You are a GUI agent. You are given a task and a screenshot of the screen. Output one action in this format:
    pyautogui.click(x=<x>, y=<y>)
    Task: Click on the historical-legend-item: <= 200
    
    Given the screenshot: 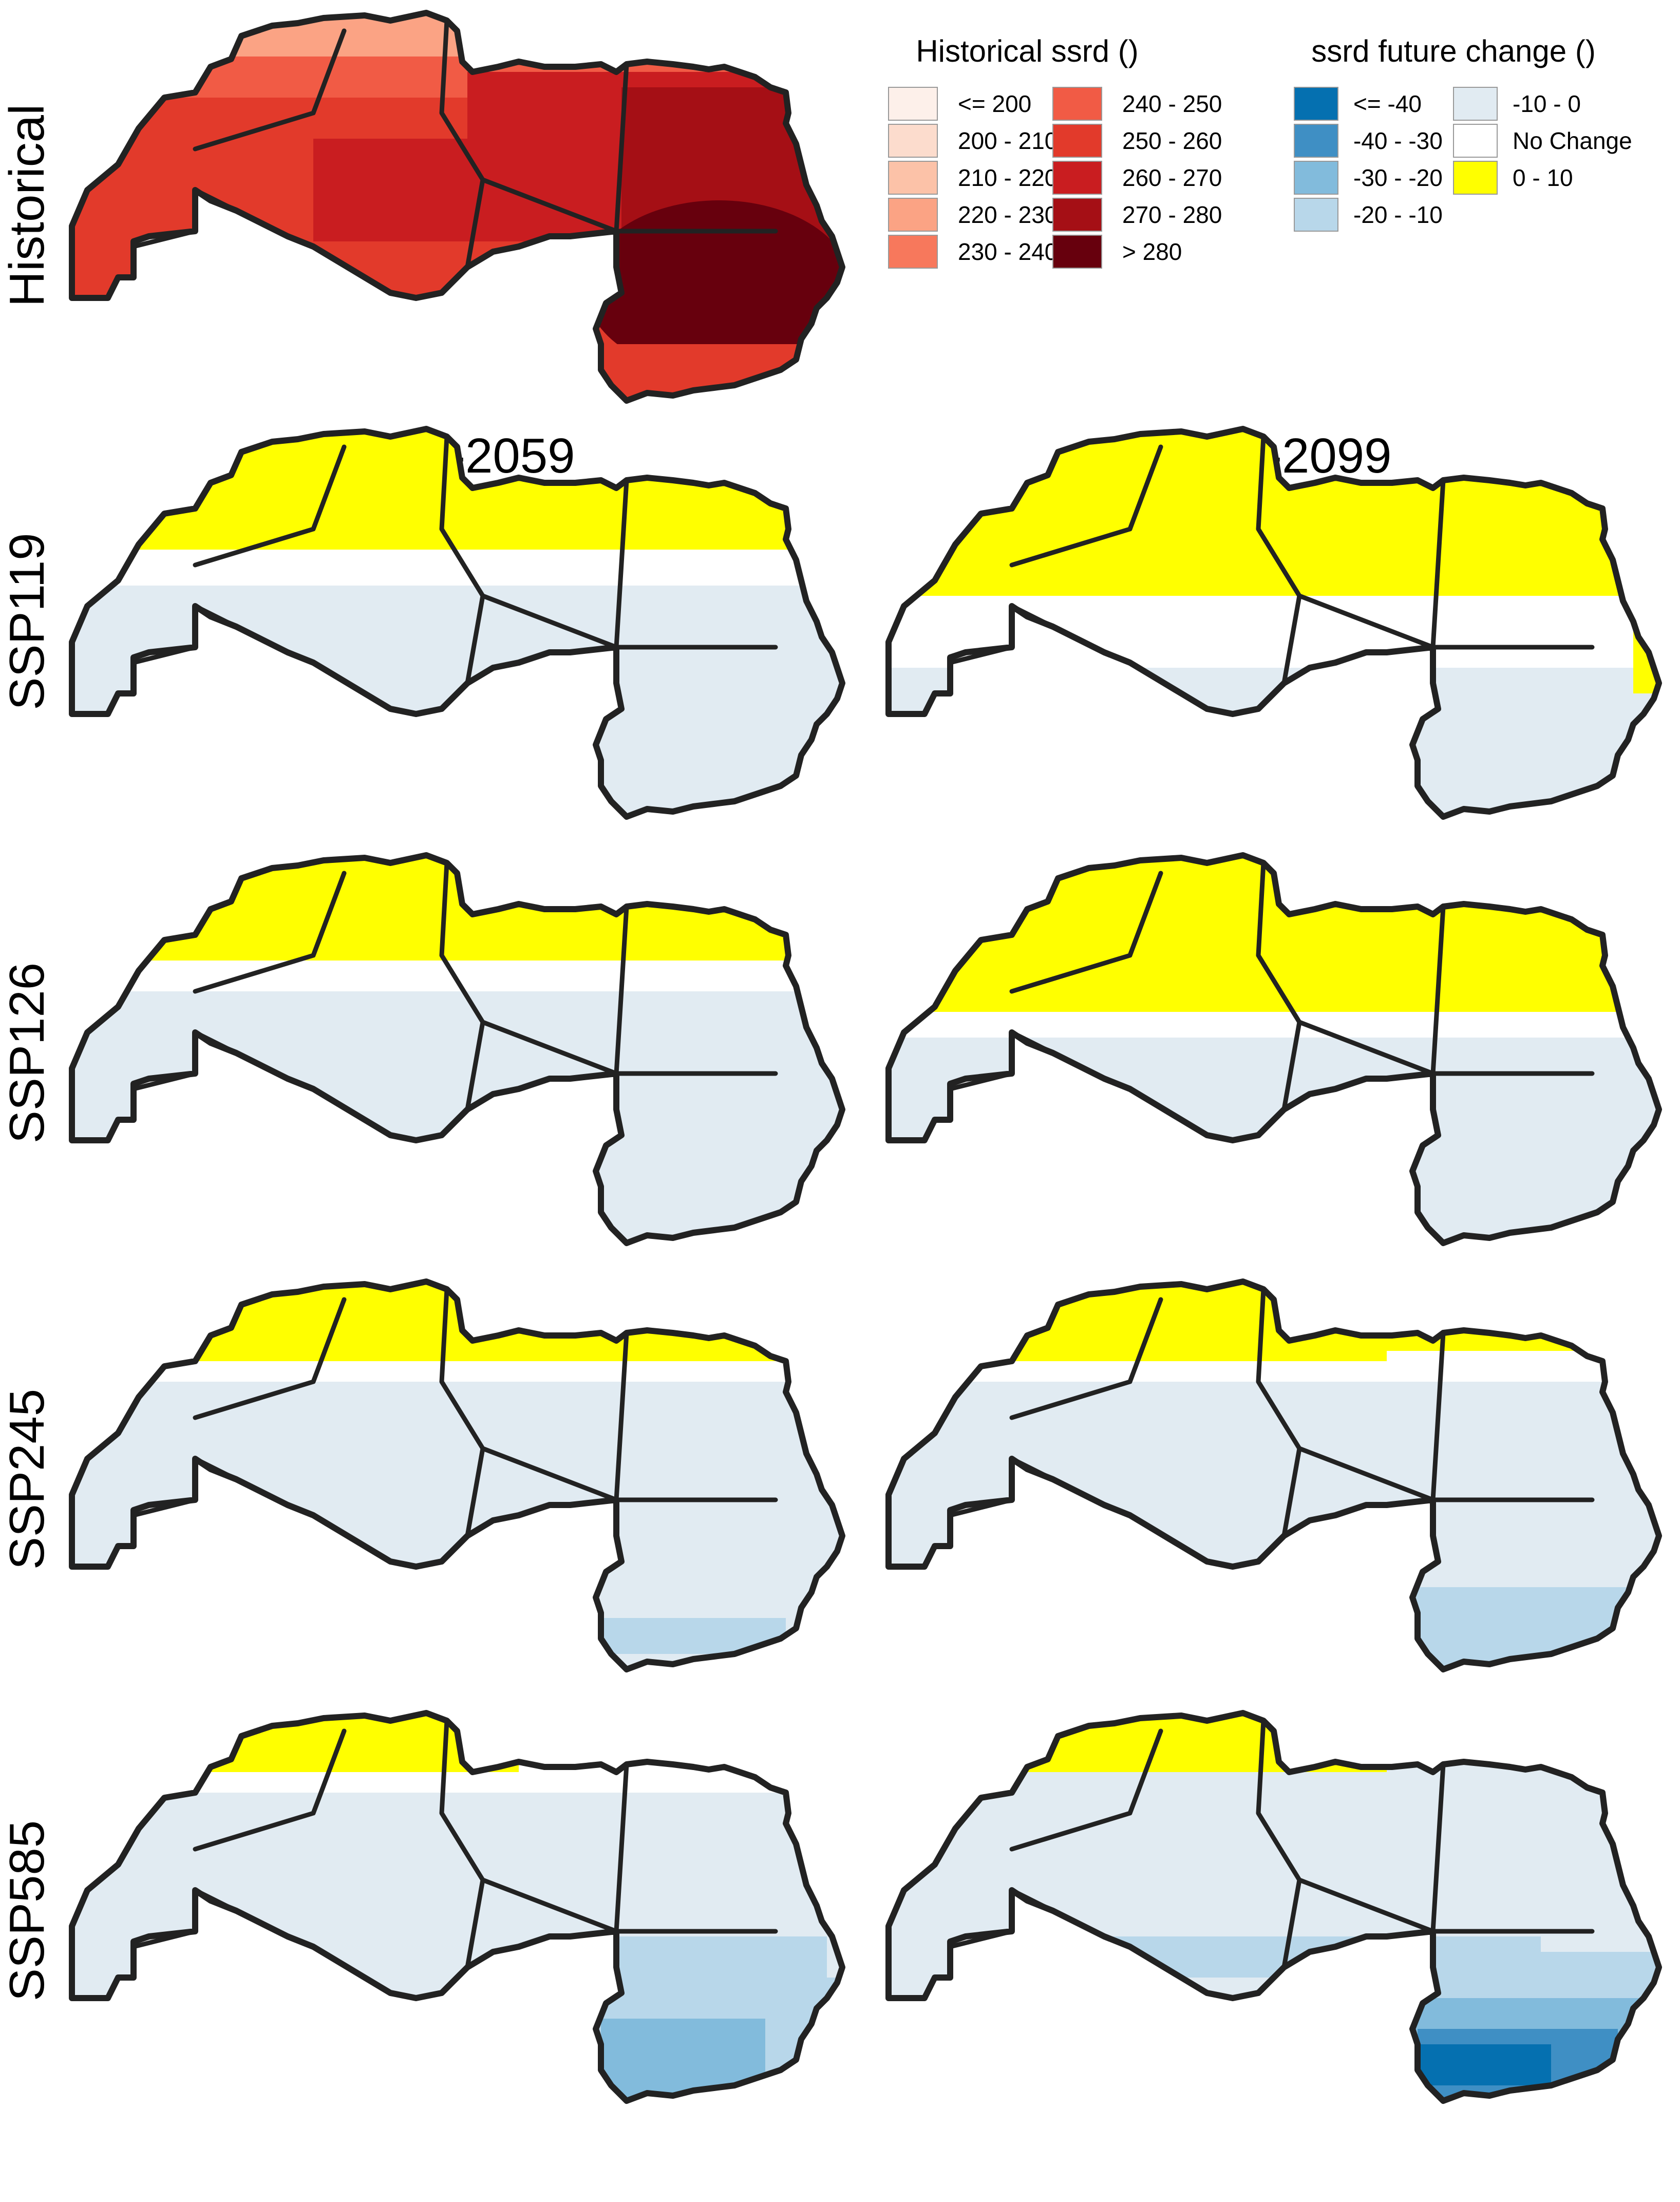 What is the action you would take?
    pyautogui.click(x=959, y=104)
    